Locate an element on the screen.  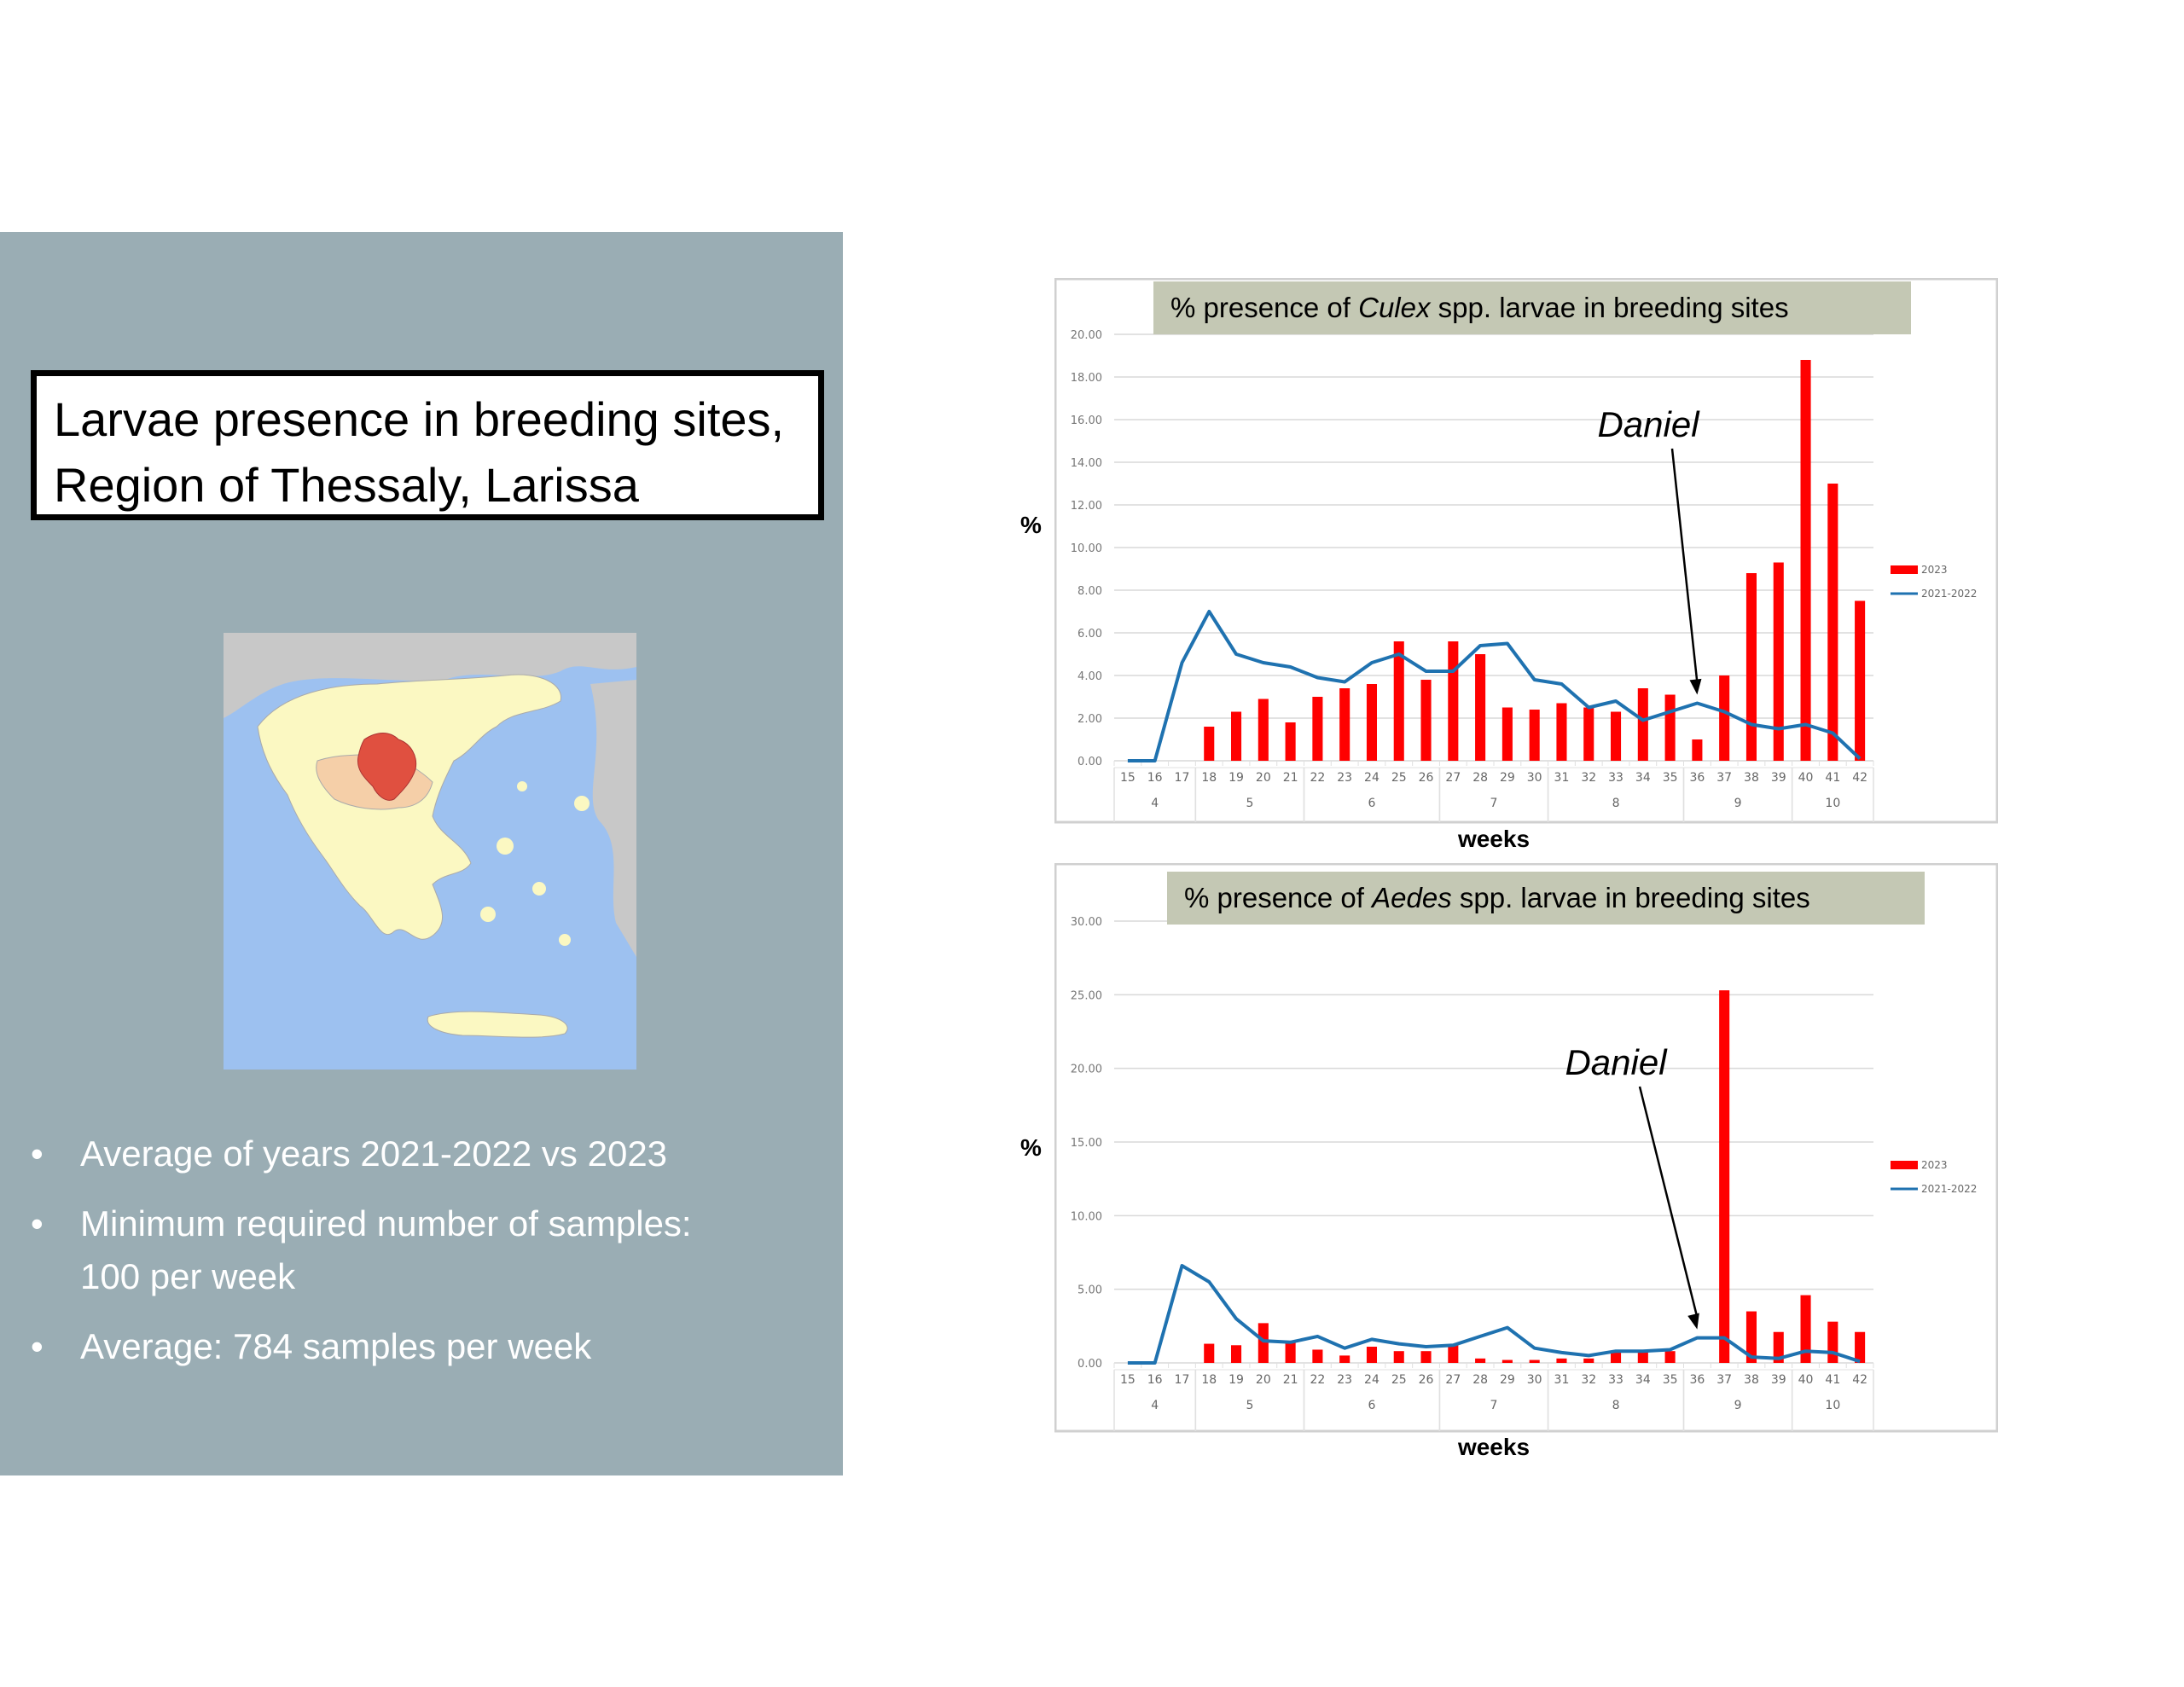
annotation-daniel: Daniel is located at coordinates (1648, 424).